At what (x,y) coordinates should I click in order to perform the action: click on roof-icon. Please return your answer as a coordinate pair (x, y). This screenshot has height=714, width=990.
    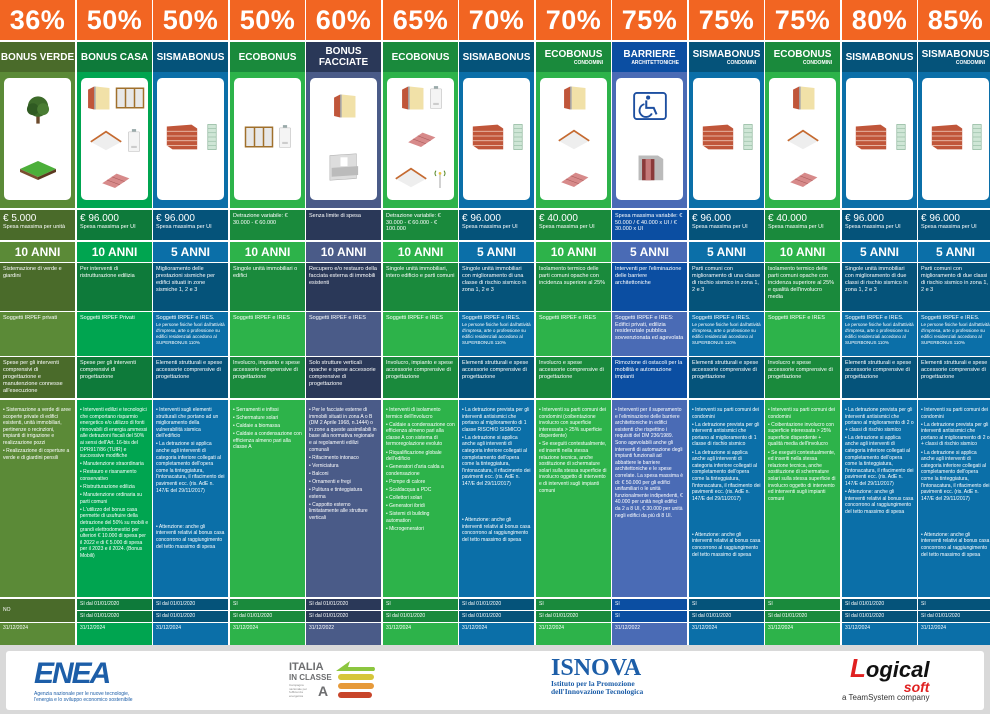
    Looking at the image, I should click on (574, 181).